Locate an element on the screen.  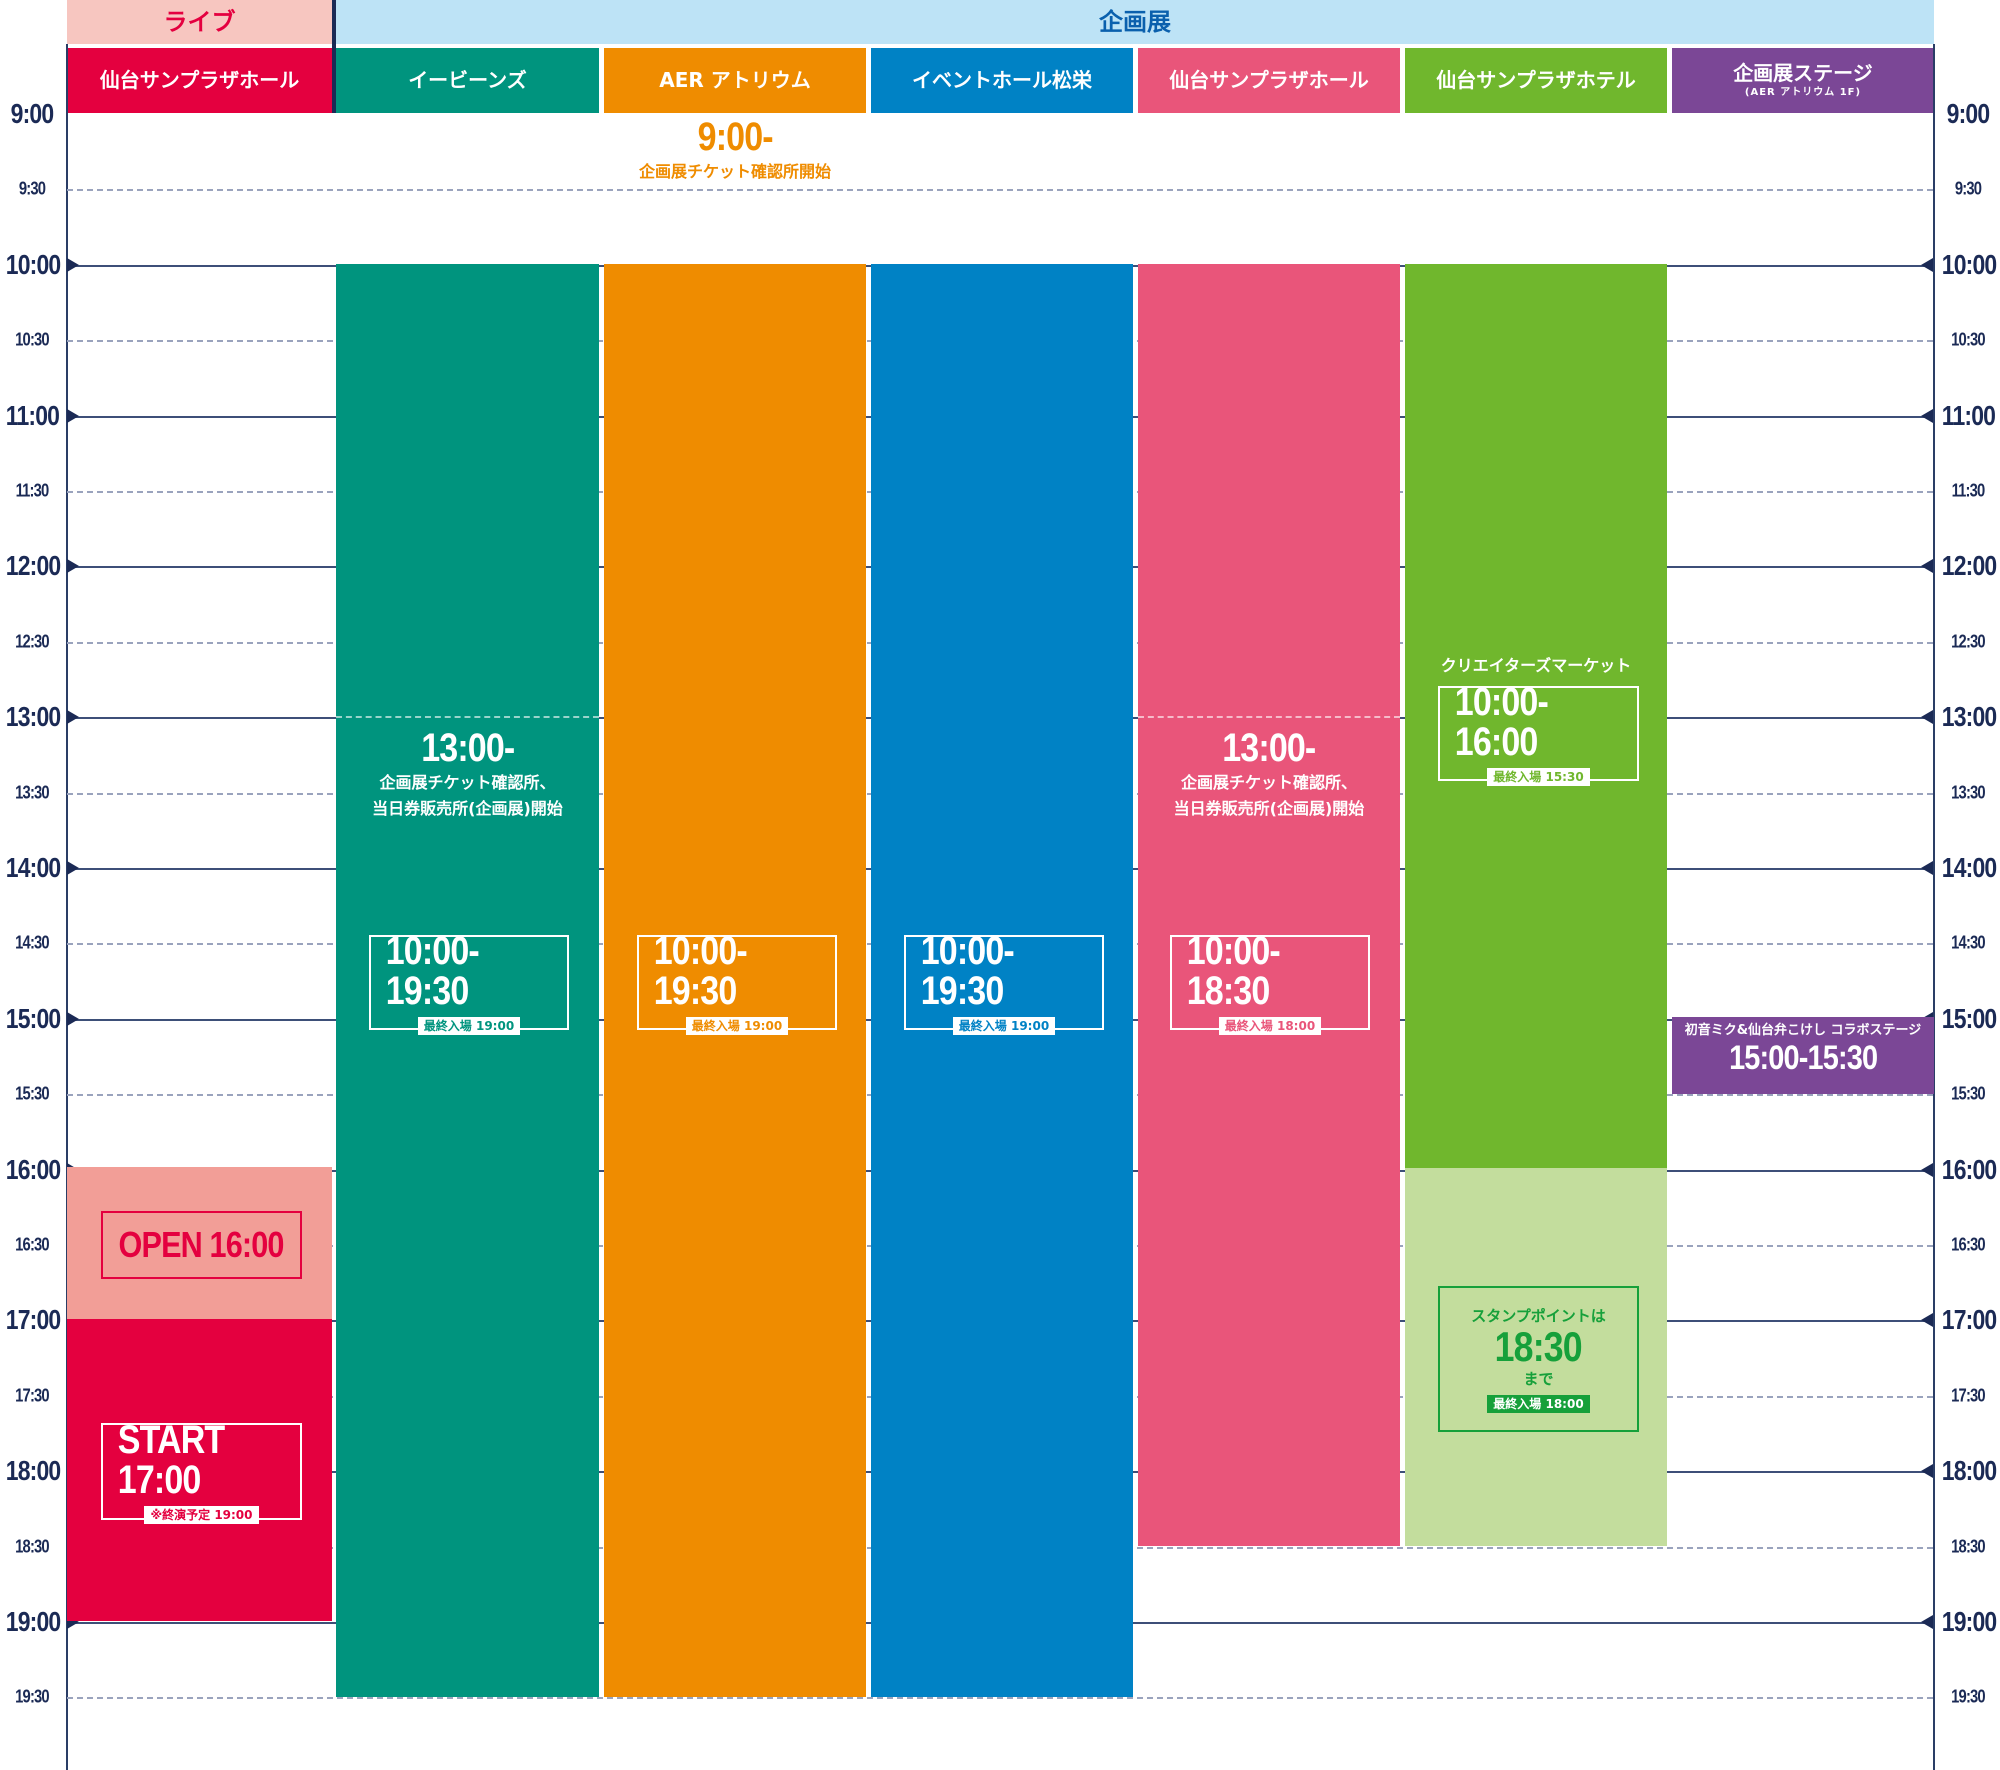
venue-name: 仙台サンプラザホテル is located at coordinates (1536, 80).